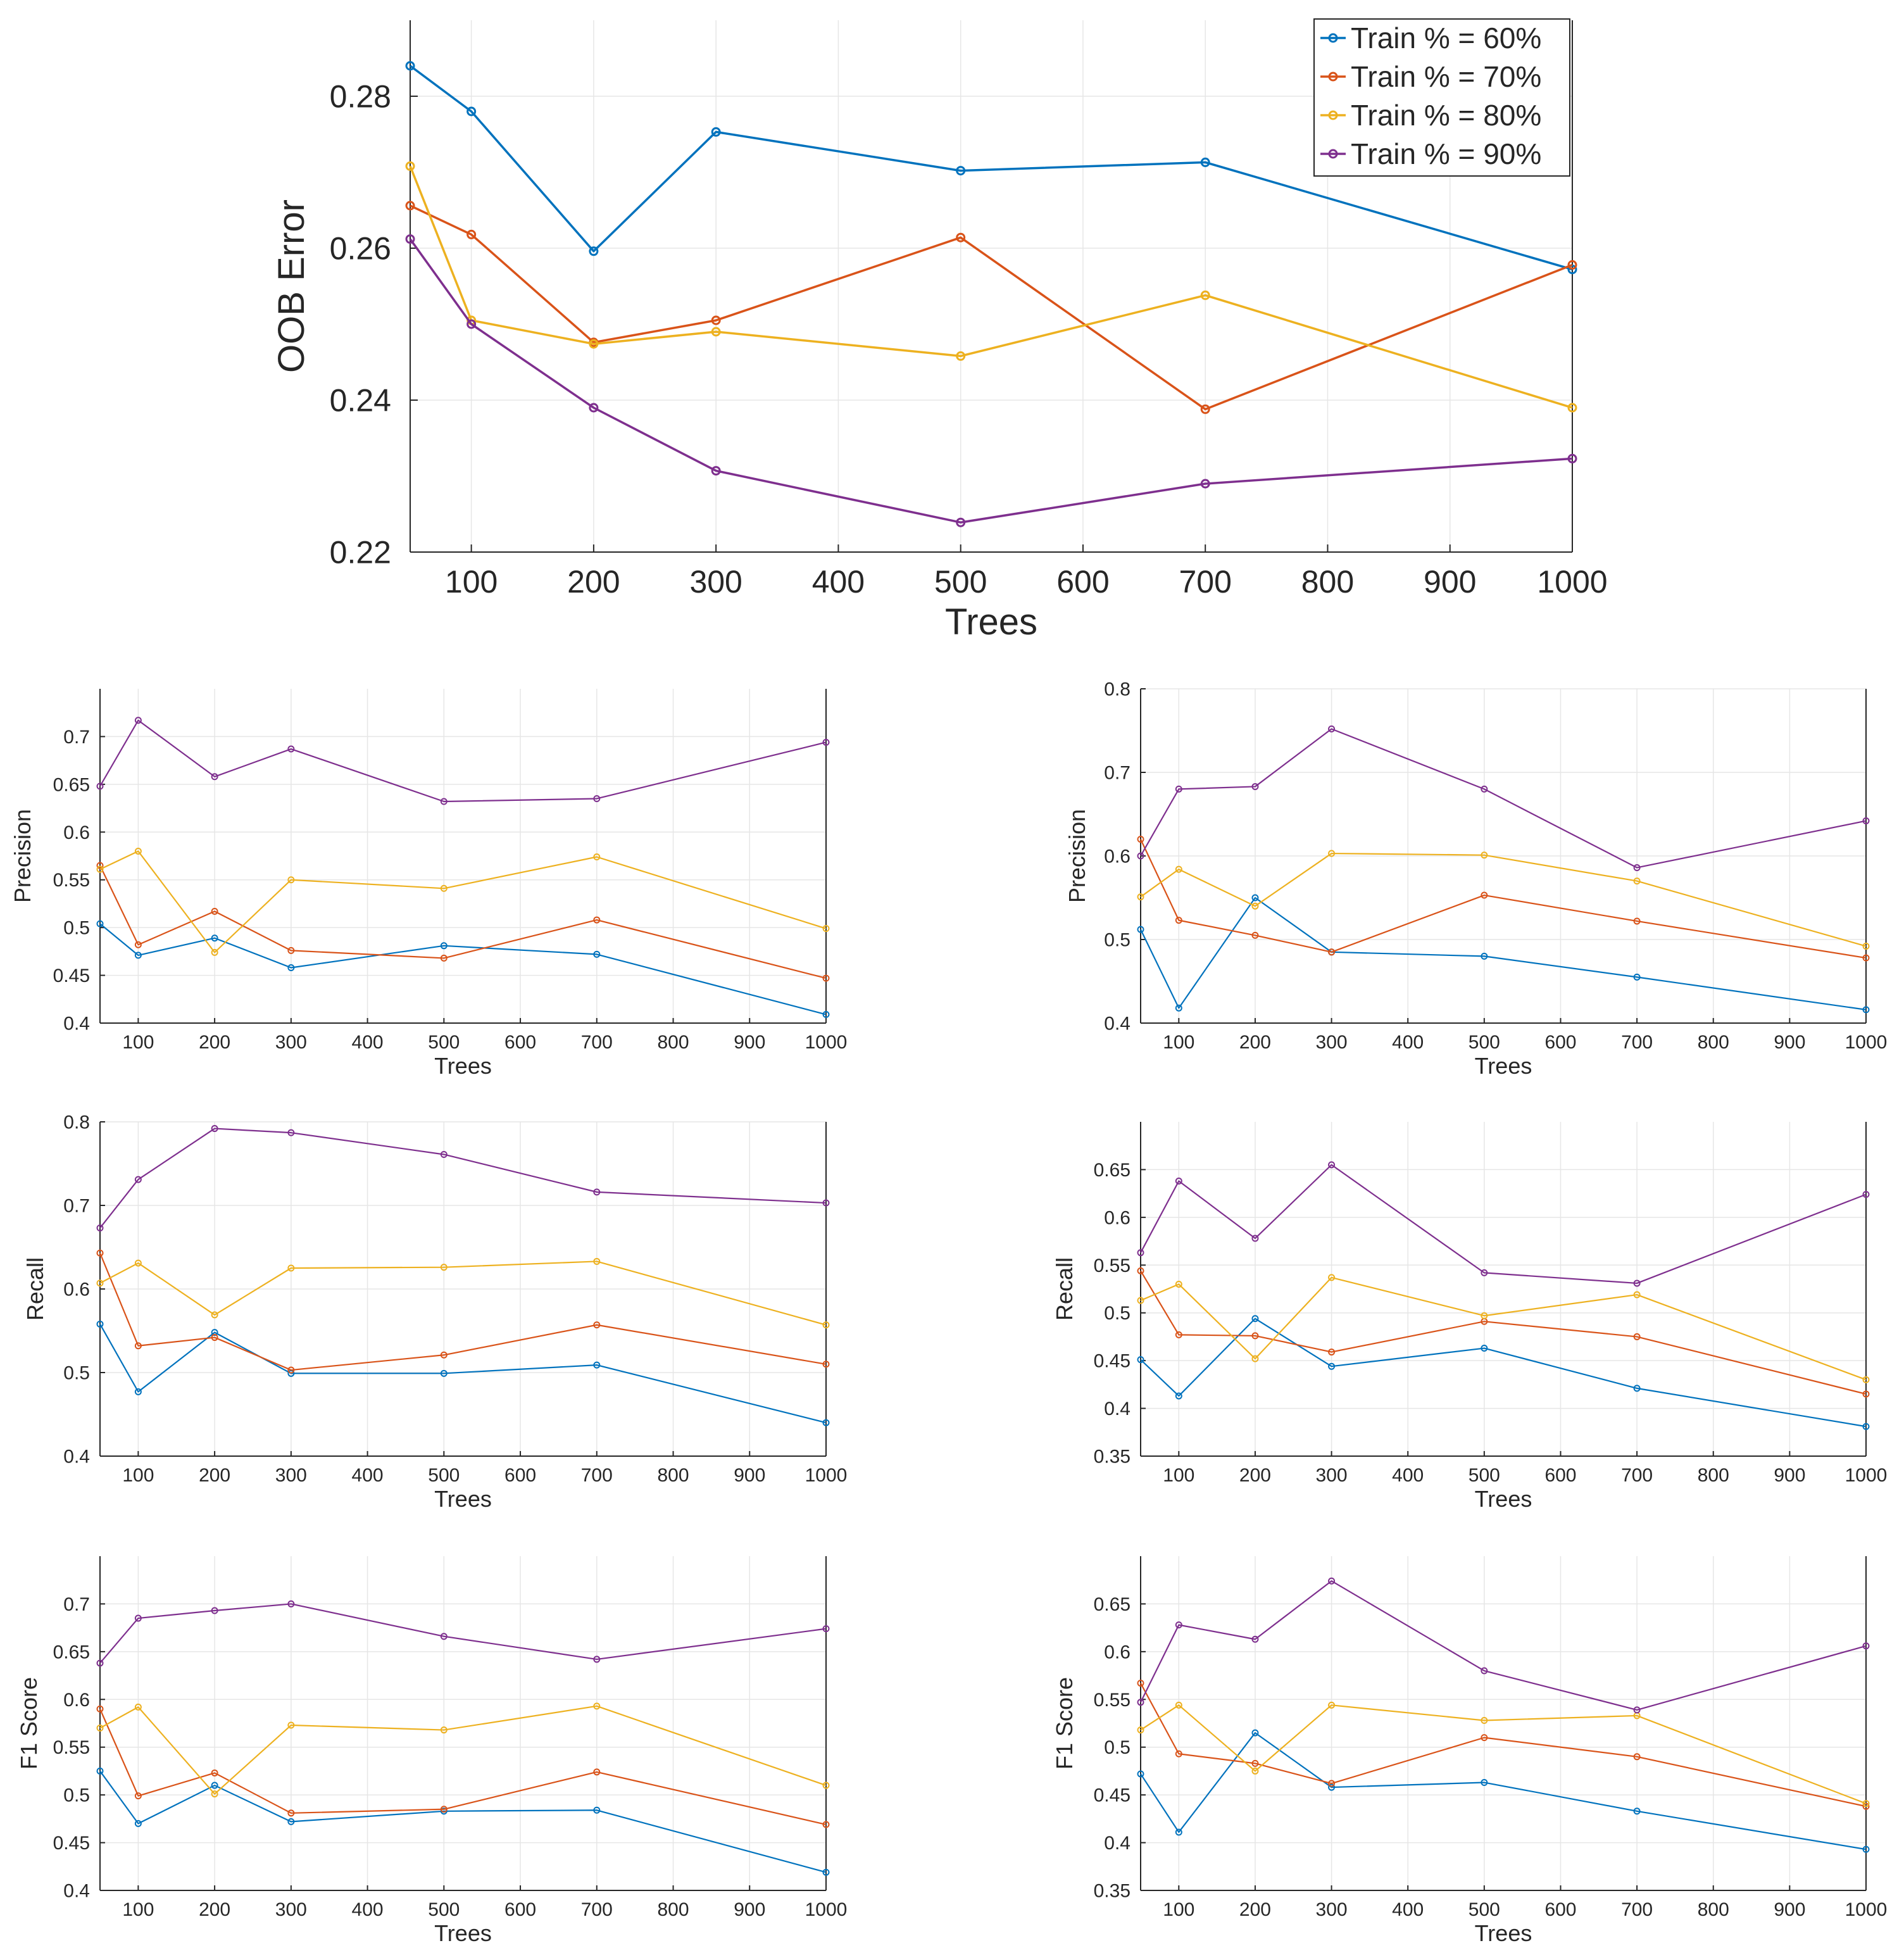 The width and height of the screenshot is (1904, 1955). I want to click on y-tick-label: 0.8, so click(76, 1122).